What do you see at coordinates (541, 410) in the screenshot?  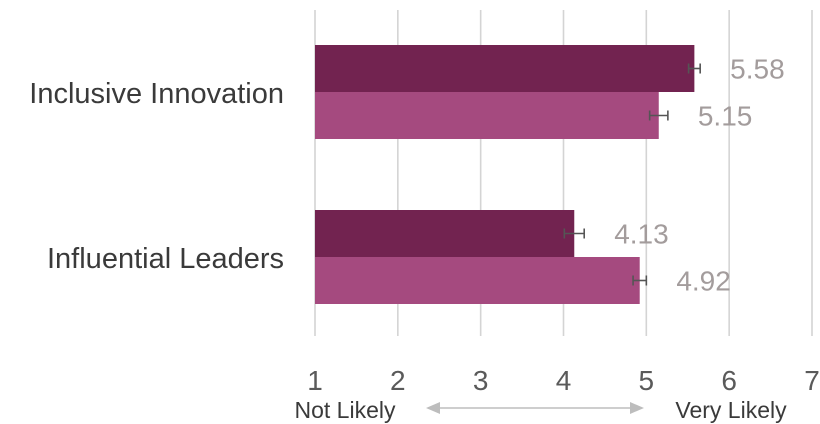 I see `scale-legend: Not Likely Very Likely` at bounding box center [541, 410].